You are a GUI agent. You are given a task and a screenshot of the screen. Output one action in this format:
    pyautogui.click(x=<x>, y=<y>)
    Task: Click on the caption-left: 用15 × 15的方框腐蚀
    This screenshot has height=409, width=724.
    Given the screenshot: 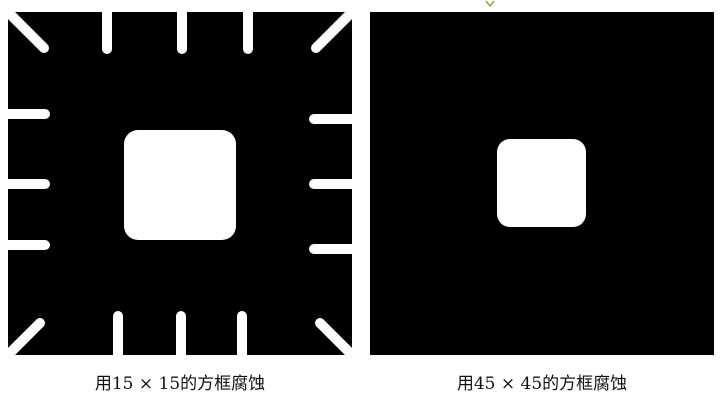 What is the action you would take?
    pyautogui.click(x=180, y=384)
    